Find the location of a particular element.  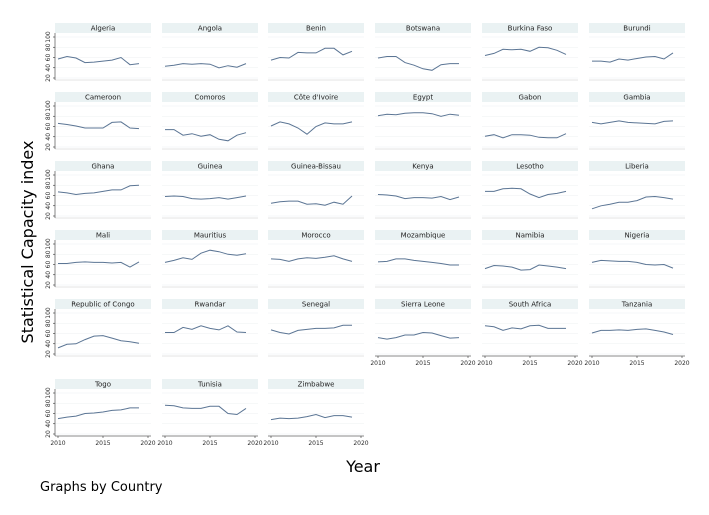

panel-liberia: Liberia is located at coordinates (637, 190).